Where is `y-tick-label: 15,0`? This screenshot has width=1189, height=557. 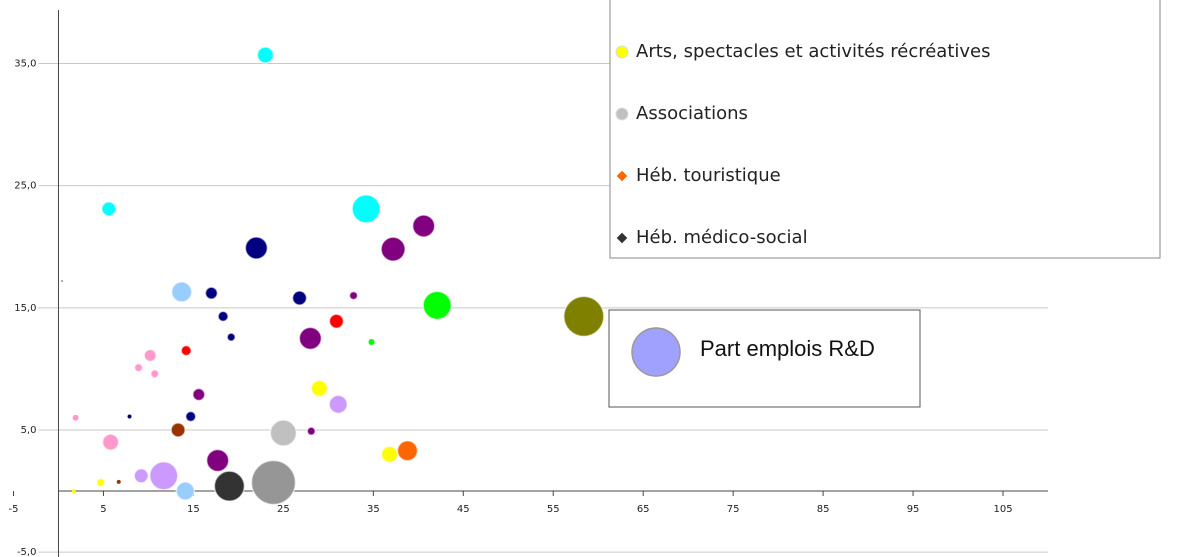
y-tick-label: 15,0 is located at coordinates (25, 308).